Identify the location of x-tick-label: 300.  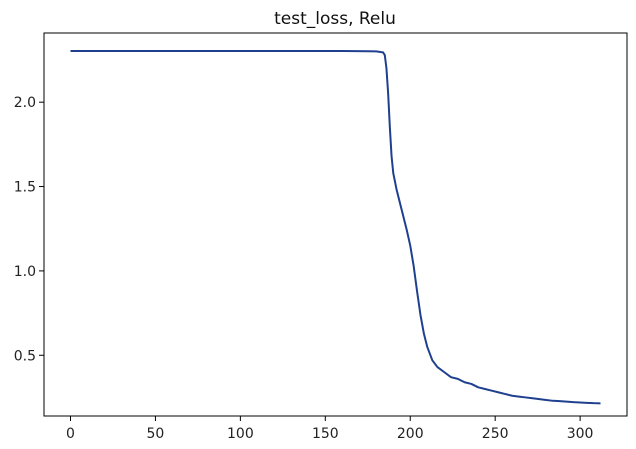
(580, 434).